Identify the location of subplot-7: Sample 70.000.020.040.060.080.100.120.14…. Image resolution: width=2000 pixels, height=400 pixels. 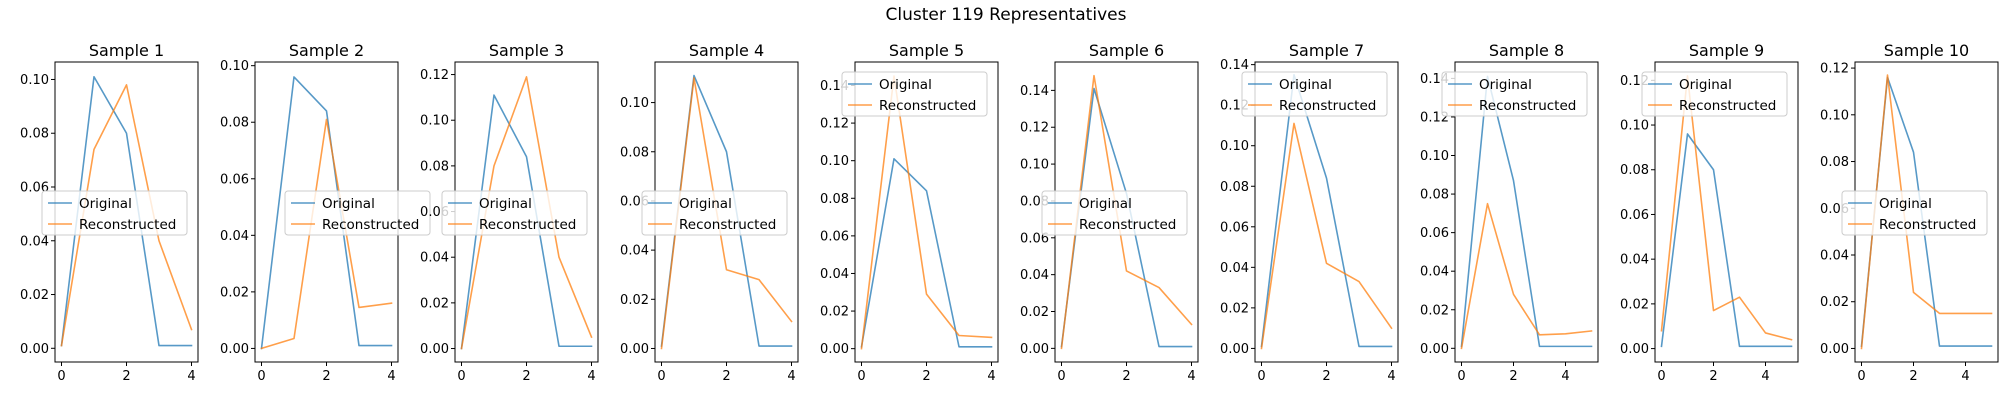
(1309, 212).